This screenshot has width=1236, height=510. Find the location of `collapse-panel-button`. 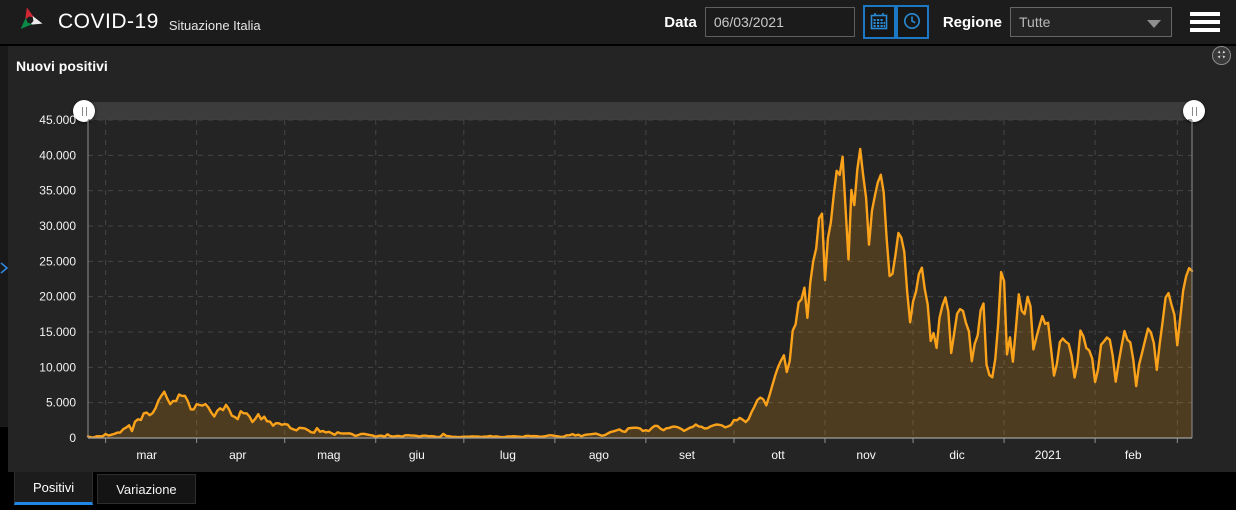

collapse-panel-button is located at coordinates (1221, 55).